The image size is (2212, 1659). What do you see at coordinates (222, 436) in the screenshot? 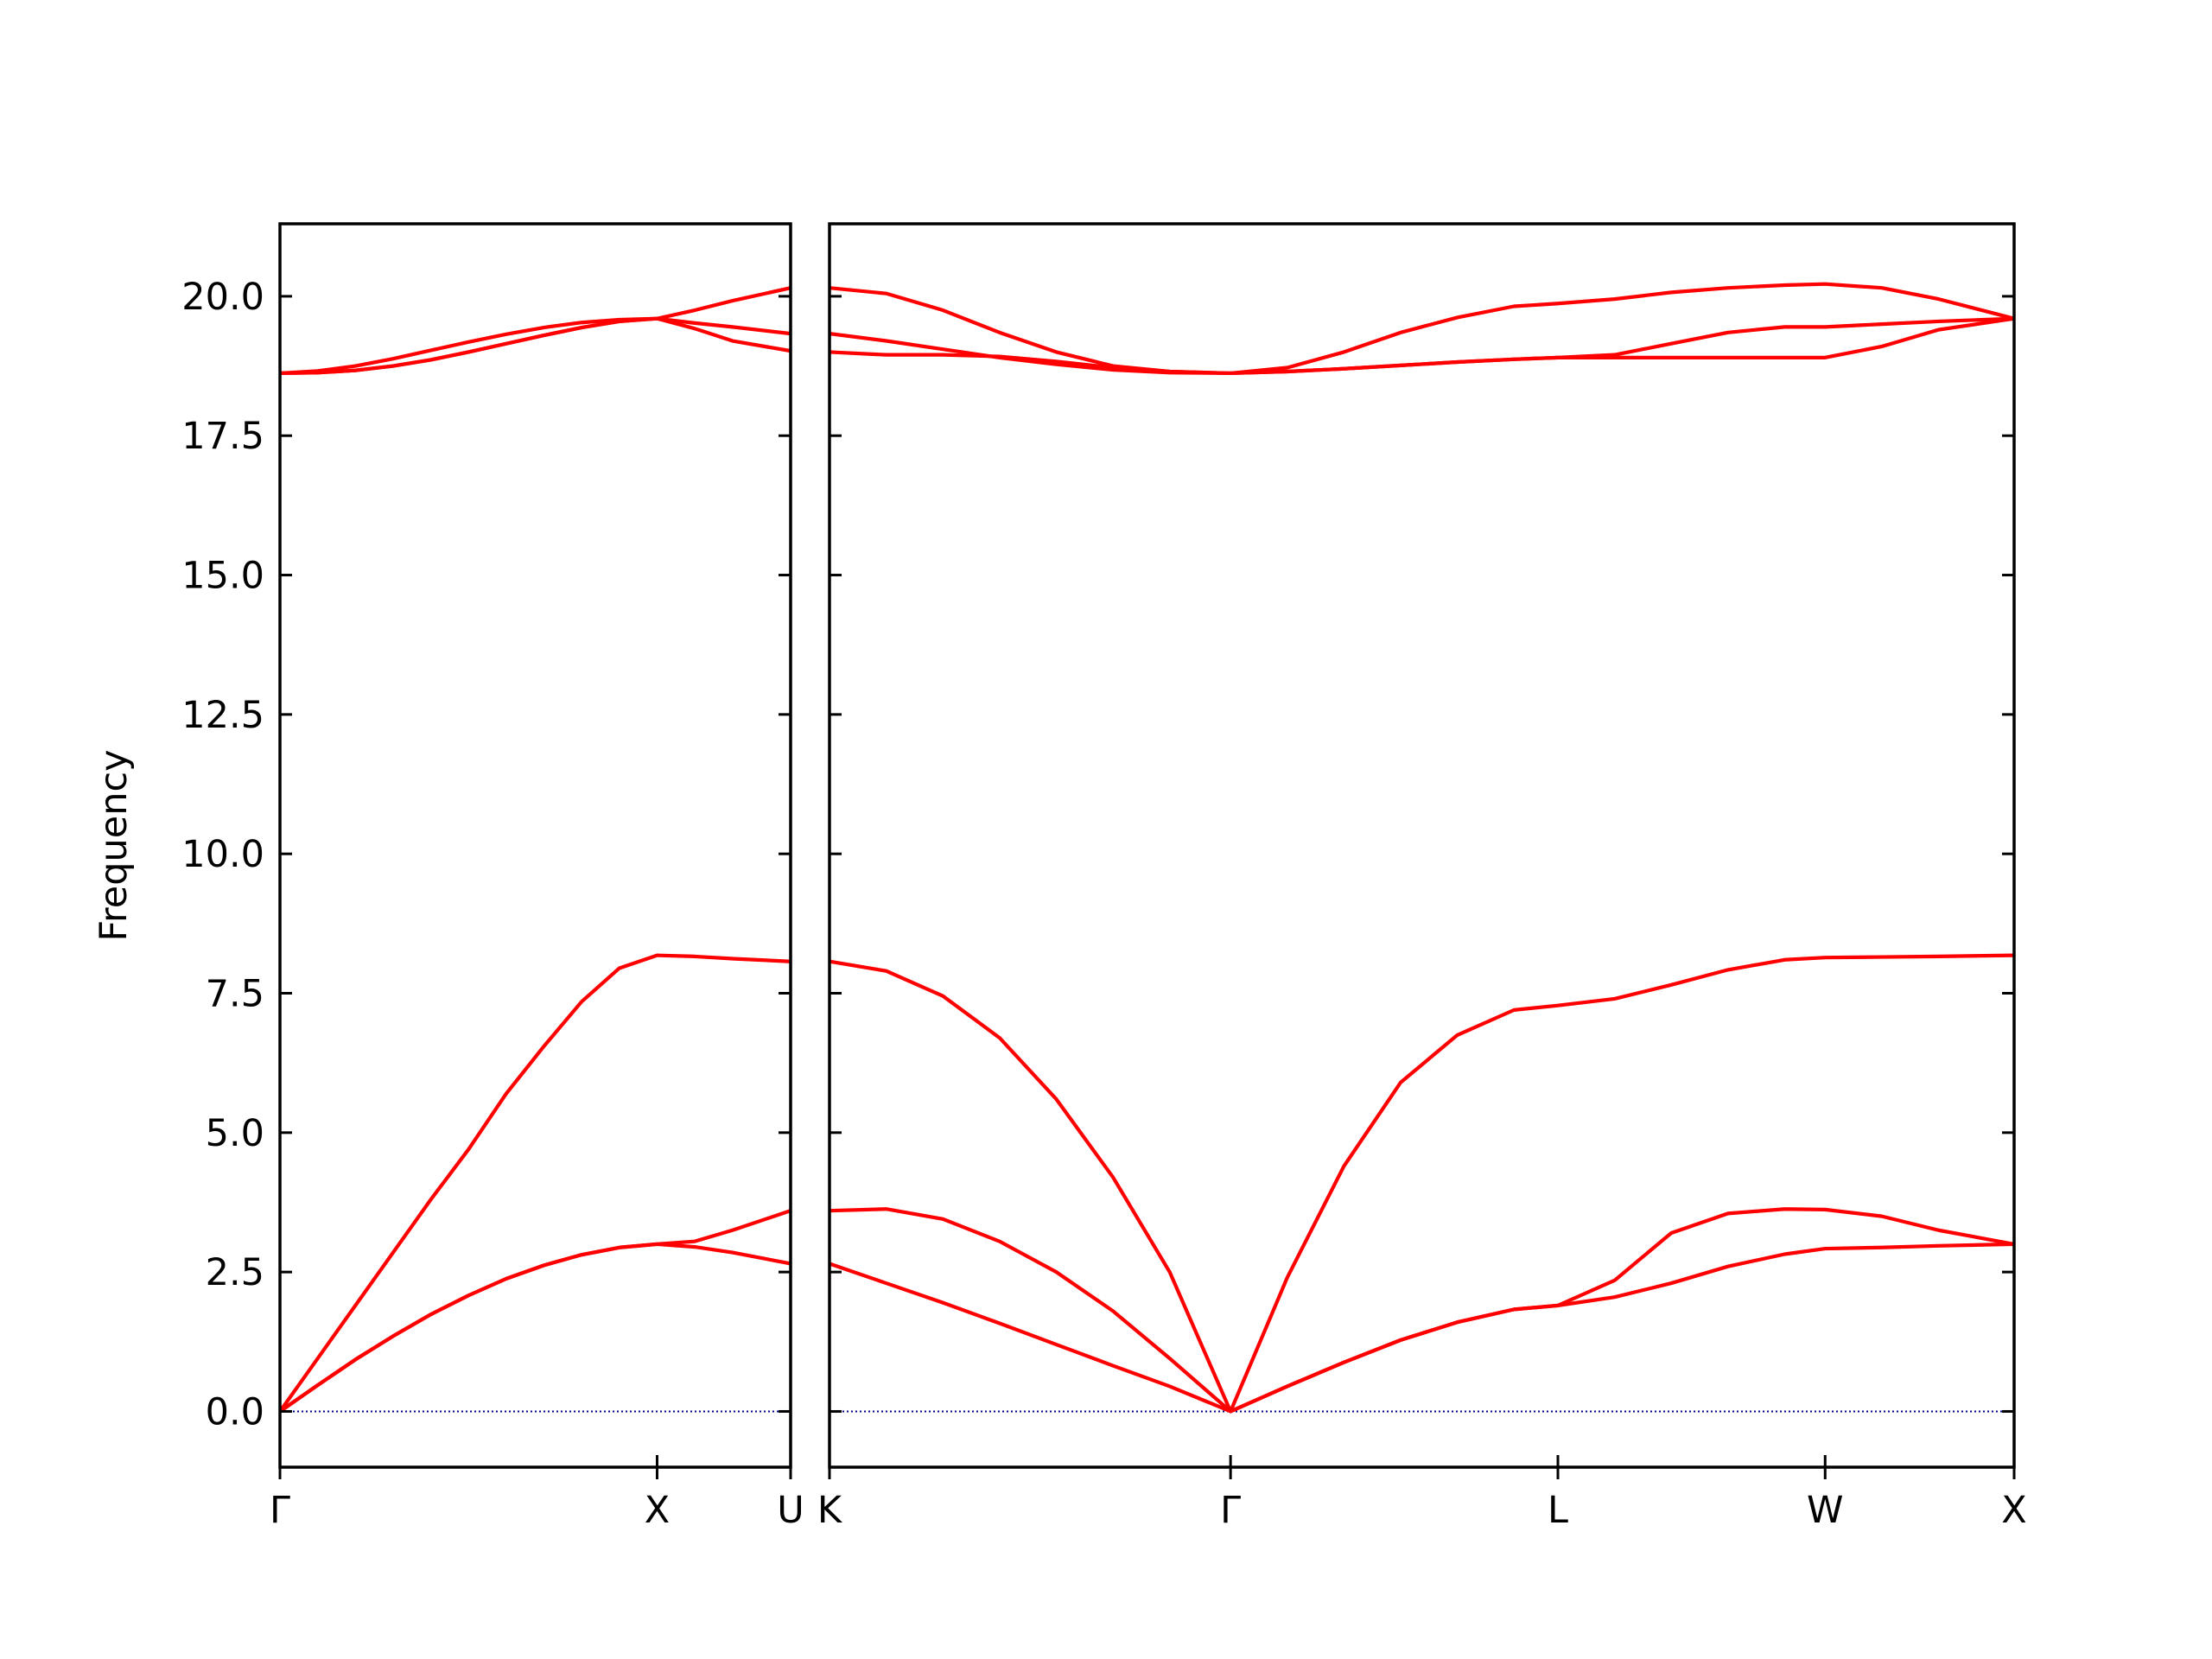
I see `y-tick-label: 17.5` at bounding box center [222, 436].